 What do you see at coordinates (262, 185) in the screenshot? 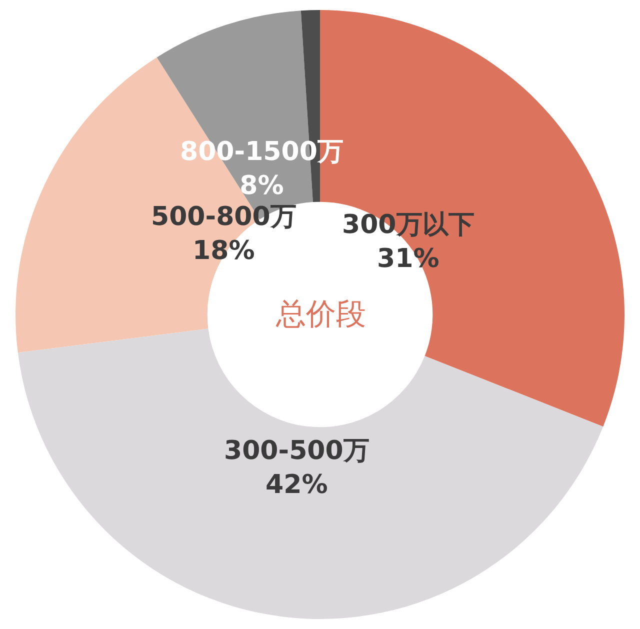
I see `data-label: 8%` at bounding box center [262, 185].